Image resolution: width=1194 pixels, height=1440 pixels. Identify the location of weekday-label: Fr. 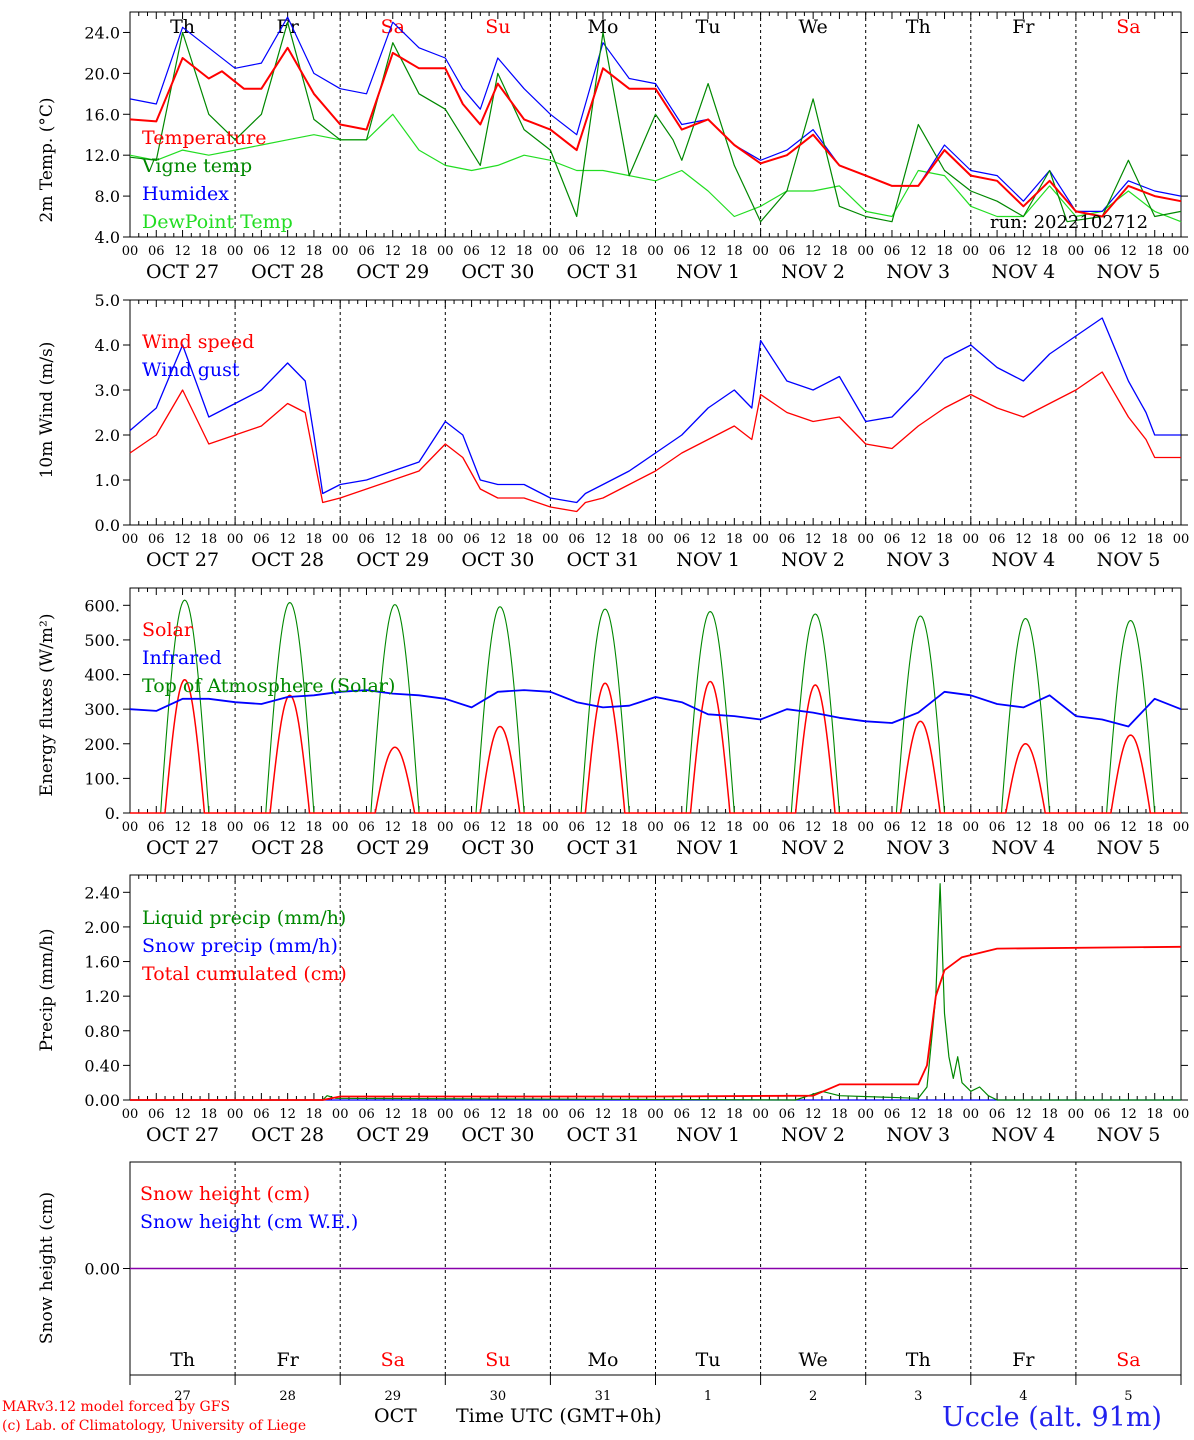
(288, 27).